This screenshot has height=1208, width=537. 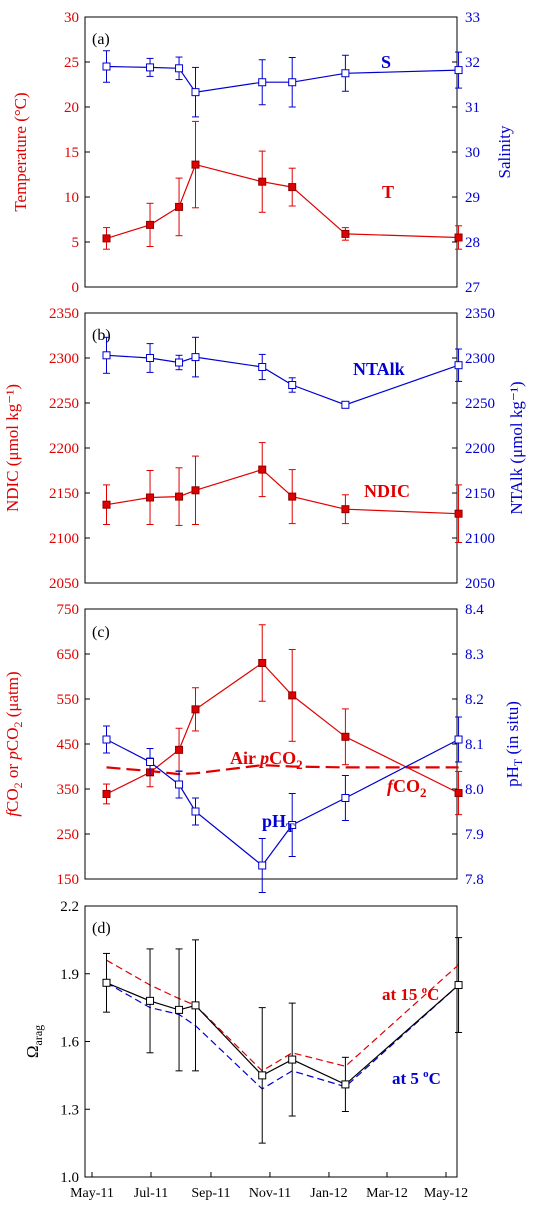 I want to click on series-label-pht: pHT, so click(x=278, y=823).